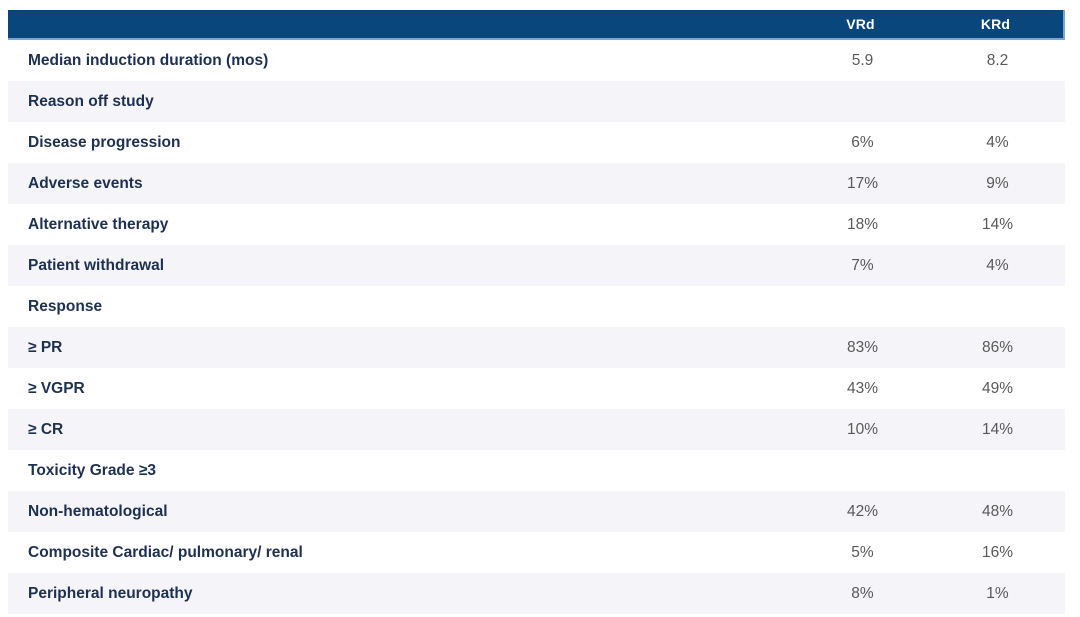  I want to click on section-header-row: Toxicity Grade ≥3, so click(536, 470).